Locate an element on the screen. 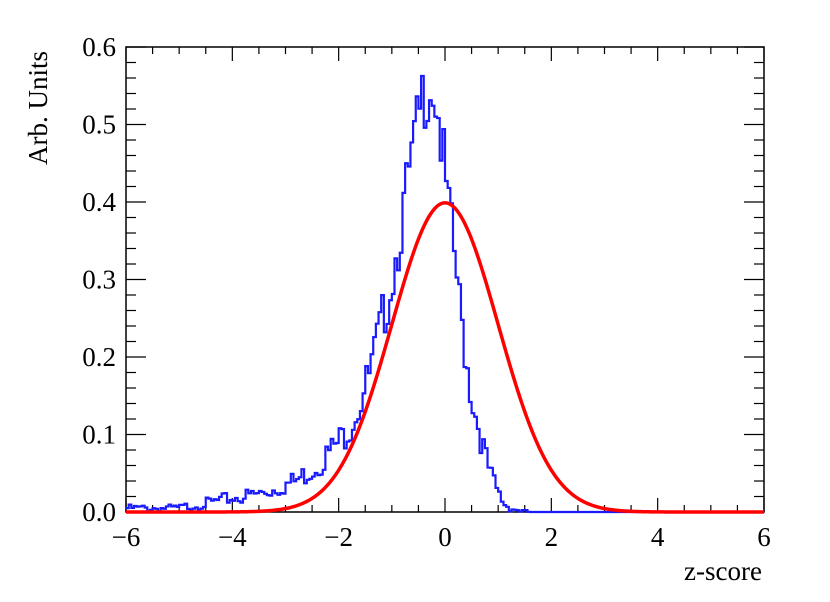 This screenshot has height=602, width=830. y-tick-label: 0.2 is located at coordinates (99, 357).